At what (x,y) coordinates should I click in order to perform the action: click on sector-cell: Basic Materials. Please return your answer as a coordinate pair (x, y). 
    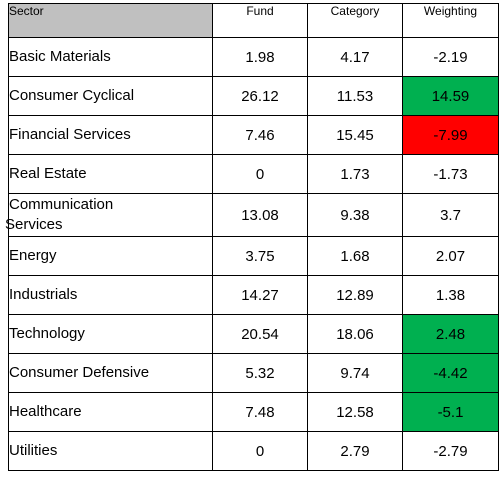
    Looking at the image, I should click on (110, 57).